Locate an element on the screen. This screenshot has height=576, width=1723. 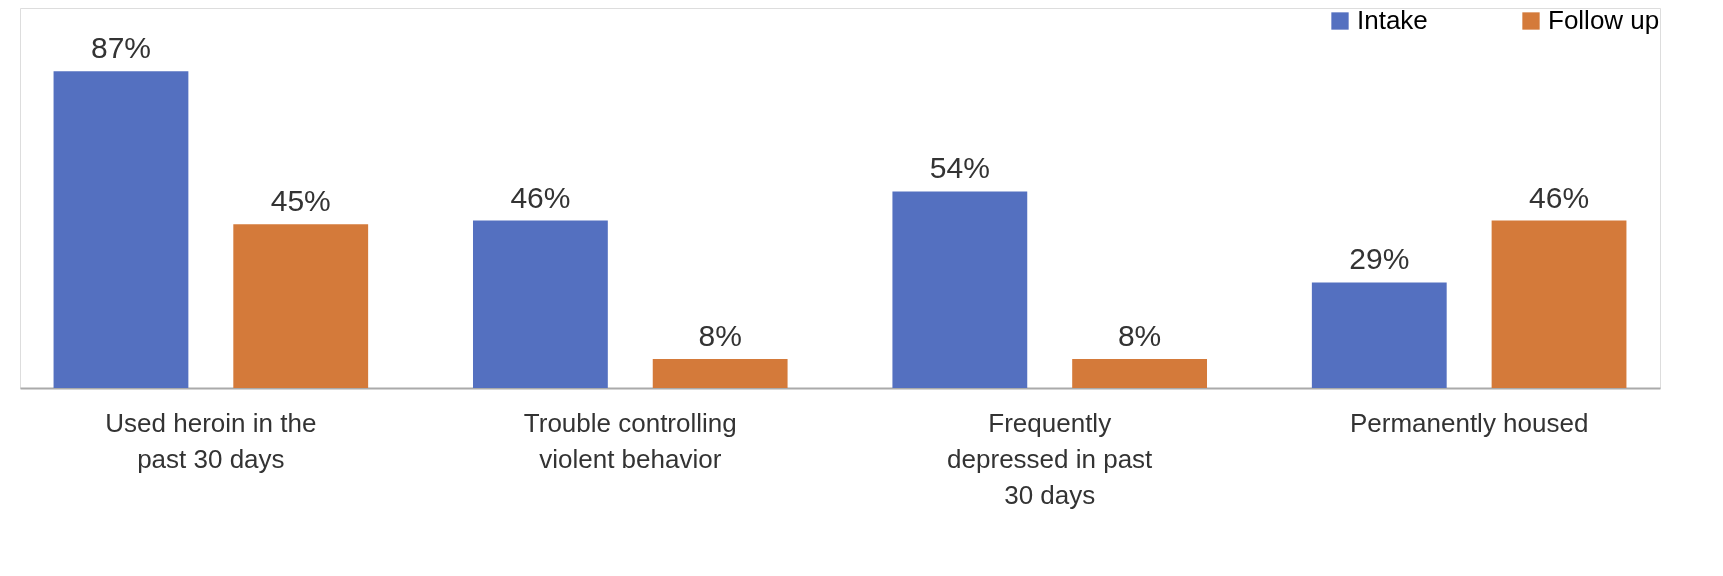
data-label: 87% is located at coordinates (120, 48).